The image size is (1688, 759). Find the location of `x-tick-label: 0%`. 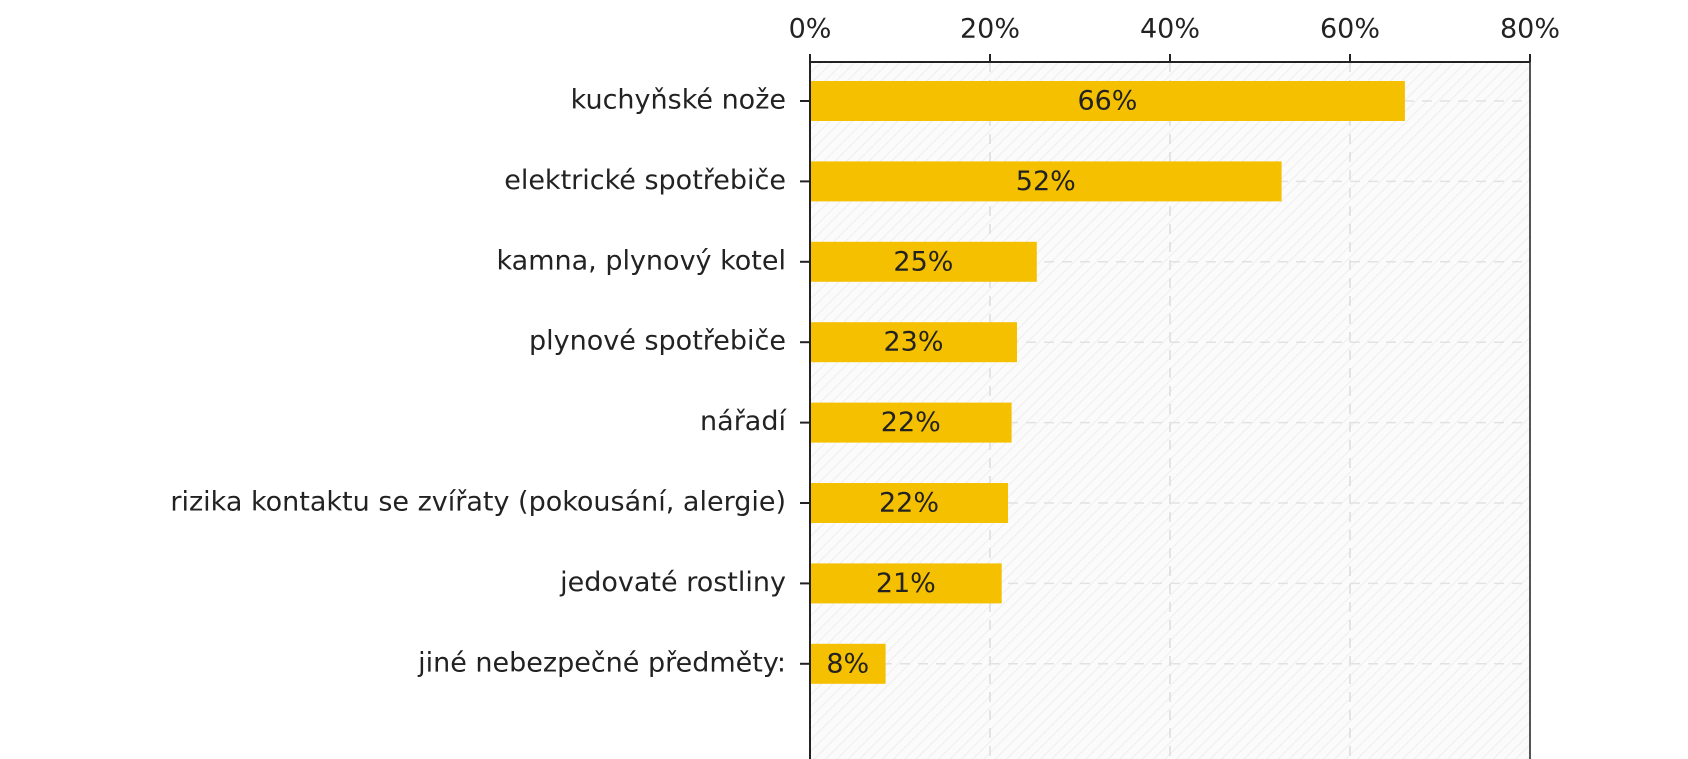

x-tick-label: 0% is located at coordinates (810, 29).